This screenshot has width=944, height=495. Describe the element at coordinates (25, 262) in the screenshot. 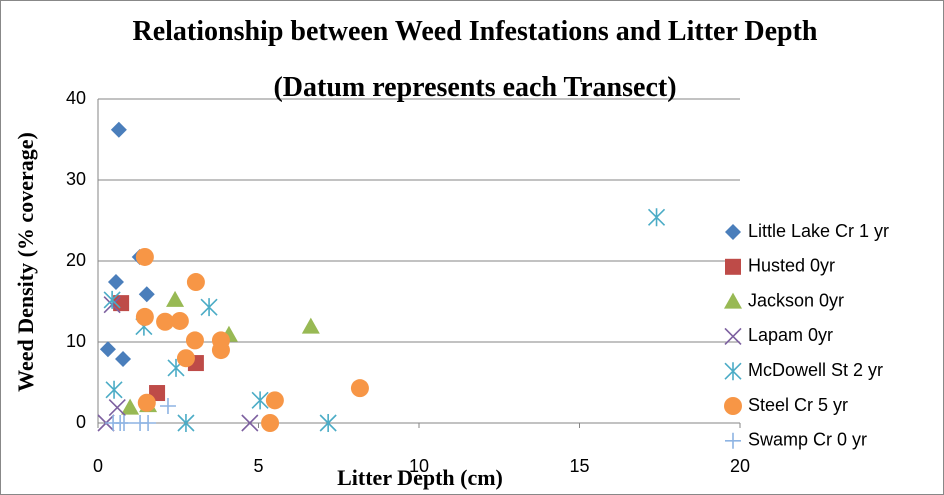

I see `y-axis-label: Weed Density (% coverage)` at that location.